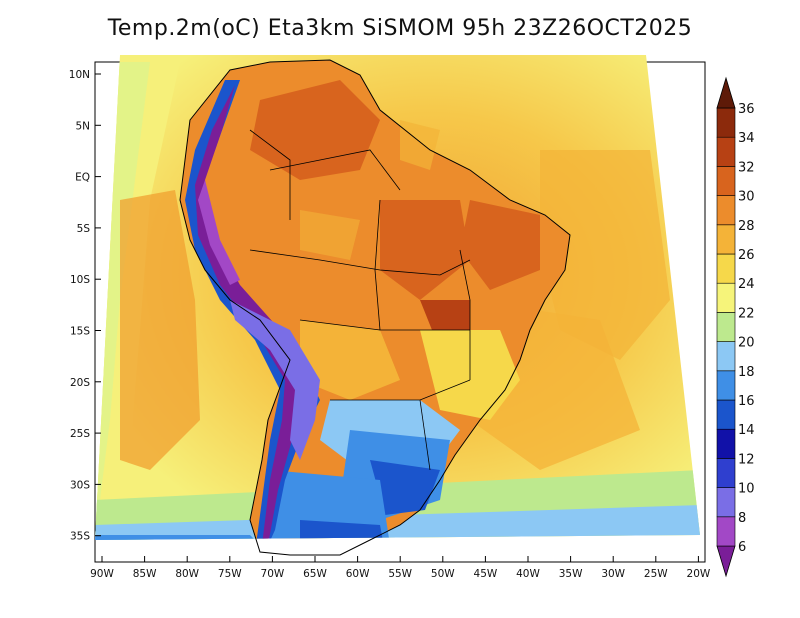 The image size is (800, 618). I want to click on colorbar-label: 20, so click(746, 343).